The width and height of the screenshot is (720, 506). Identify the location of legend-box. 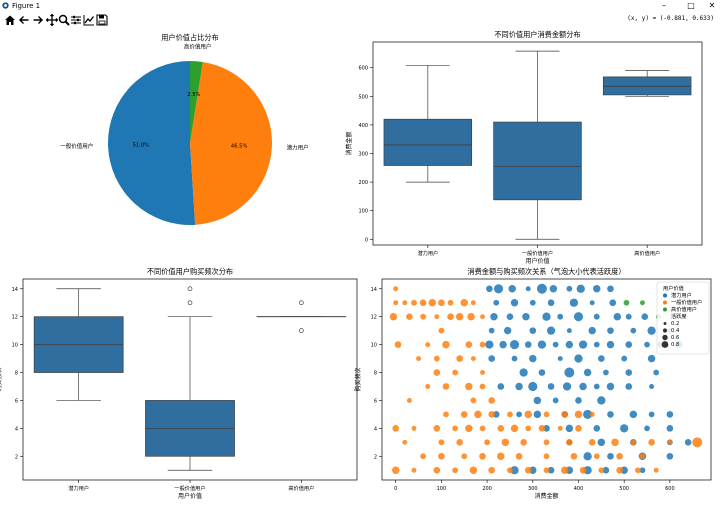
(683, 318).